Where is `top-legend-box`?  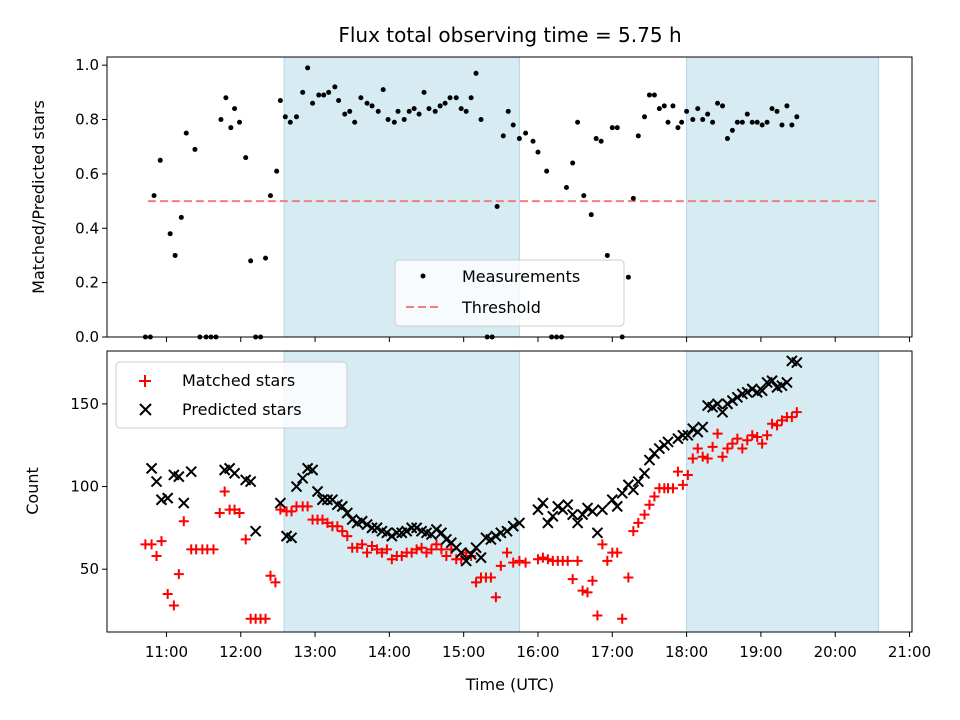 top-legend-box is located at coordinates (509, 293).